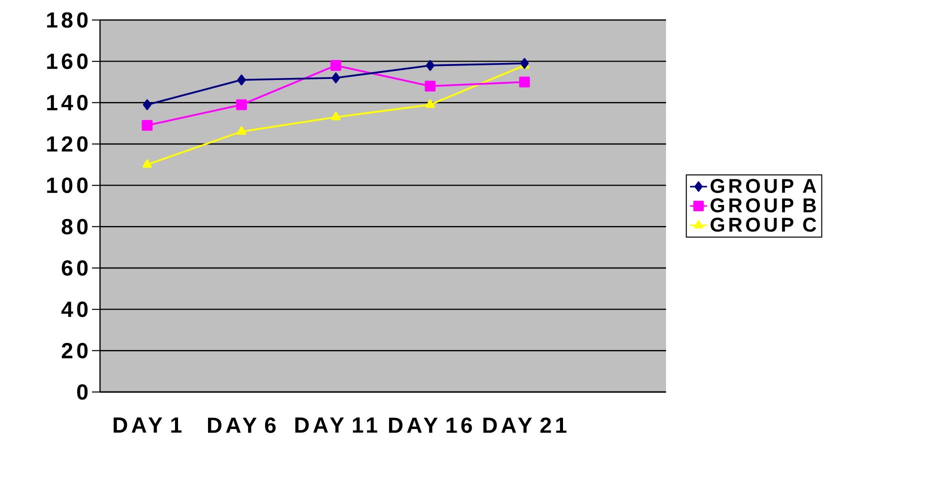 This screenshot has height=482, width=929. What do you see at coordinates (67, 102) in the screenshot?
I see `y-tick-label: 140` at bounding box center [67, 102].